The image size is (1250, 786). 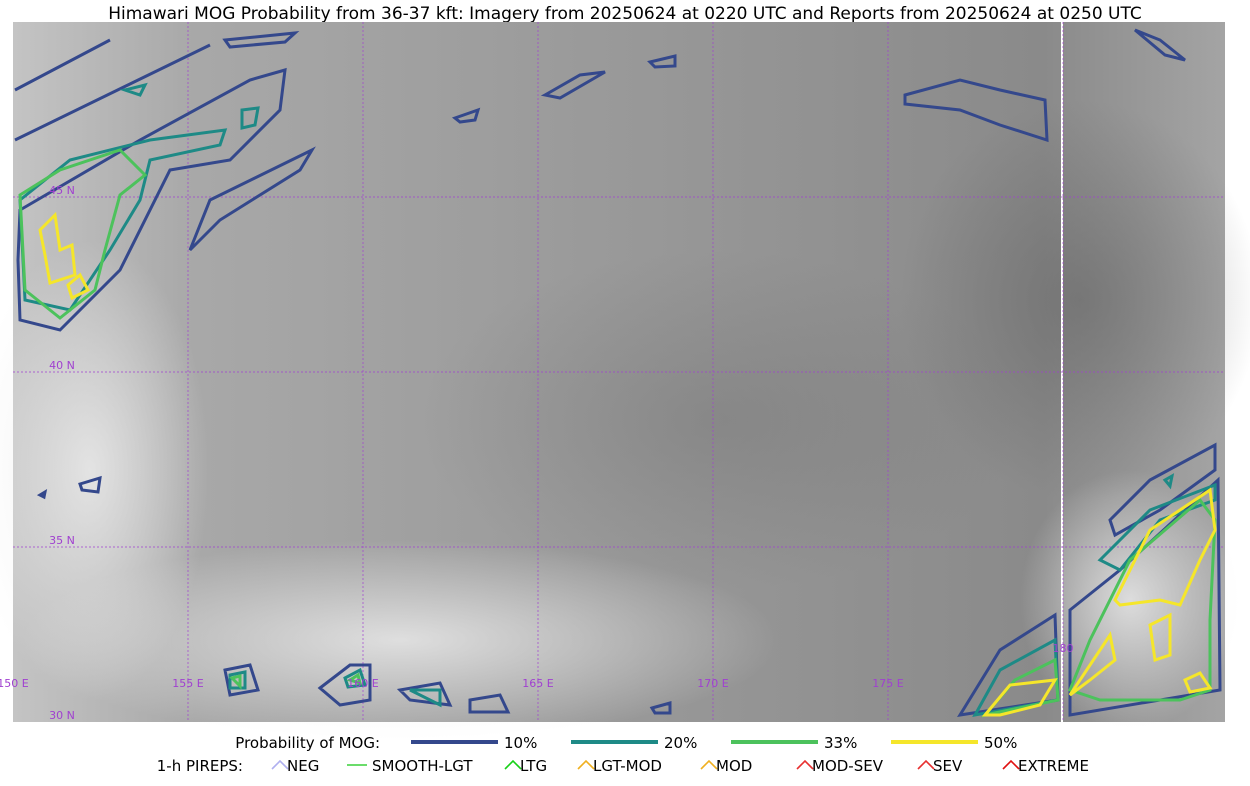 What do you see at coordinates (14, 683) in the screenshot?
I see `lon-label: 150 E` at bounding box center [14, 683].